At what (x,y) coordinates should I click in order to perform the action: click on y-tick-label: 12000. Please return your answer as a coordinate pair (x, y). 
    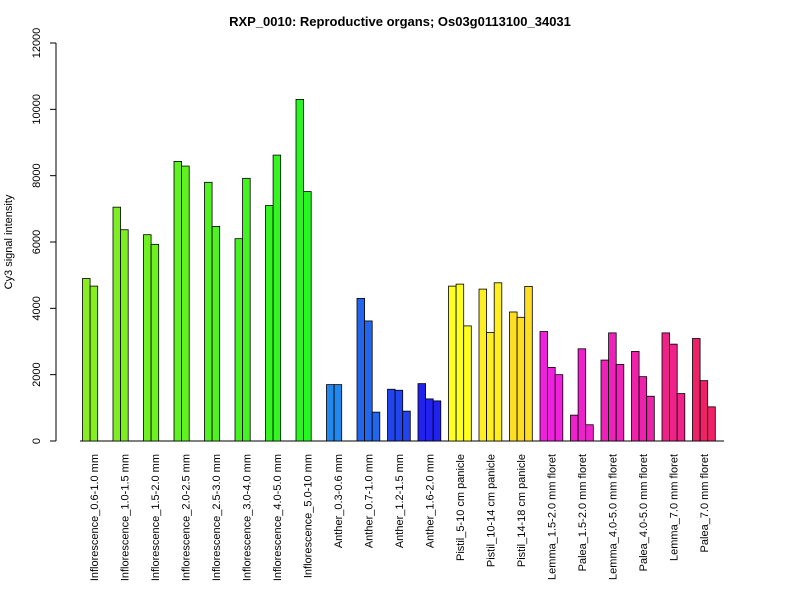
    Looking at the image, I should click on (37, 43).